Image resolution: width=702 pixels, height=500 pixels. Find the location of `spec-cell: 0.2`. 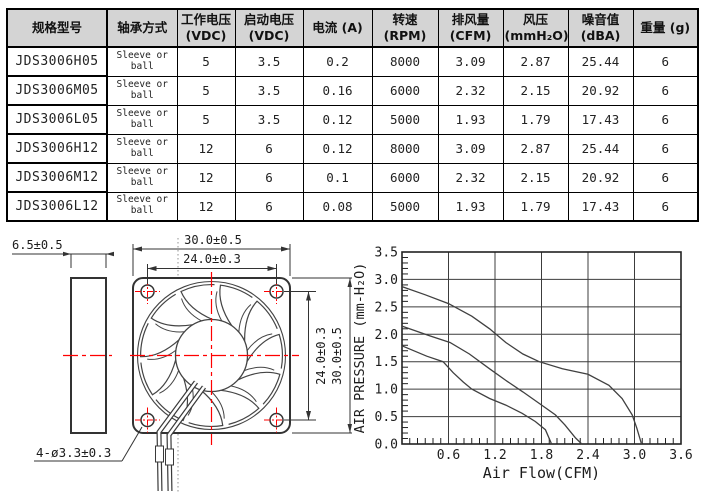

spec-cell: 0.2 is located at coordinates (337, 61).